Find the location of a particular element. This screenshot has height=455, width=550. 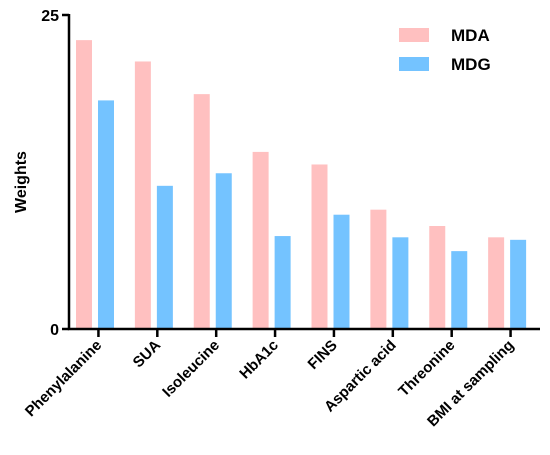

x-tick-label-hba1c: HbA1c is located at coordinates (259, 360).